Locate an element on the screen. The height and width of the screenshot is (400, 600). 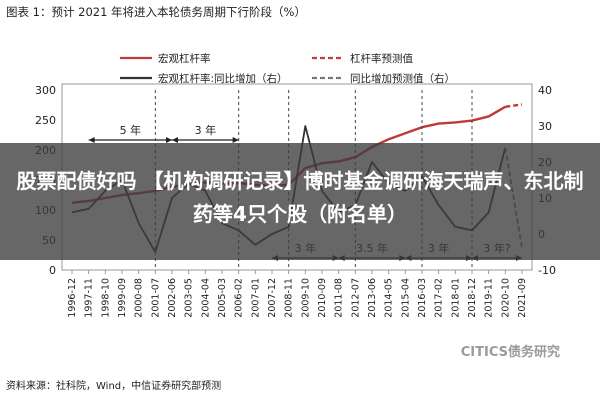
watermark-text: CITICS债务研究 is located at coordinates (510, 352).